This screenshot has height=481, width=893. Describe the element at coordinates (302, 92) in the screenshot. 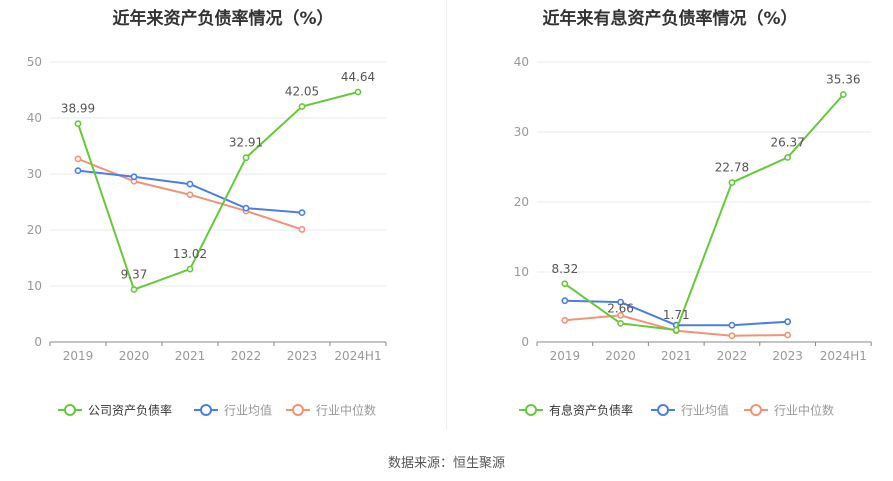

I see `data-label: 42.05` at that location.